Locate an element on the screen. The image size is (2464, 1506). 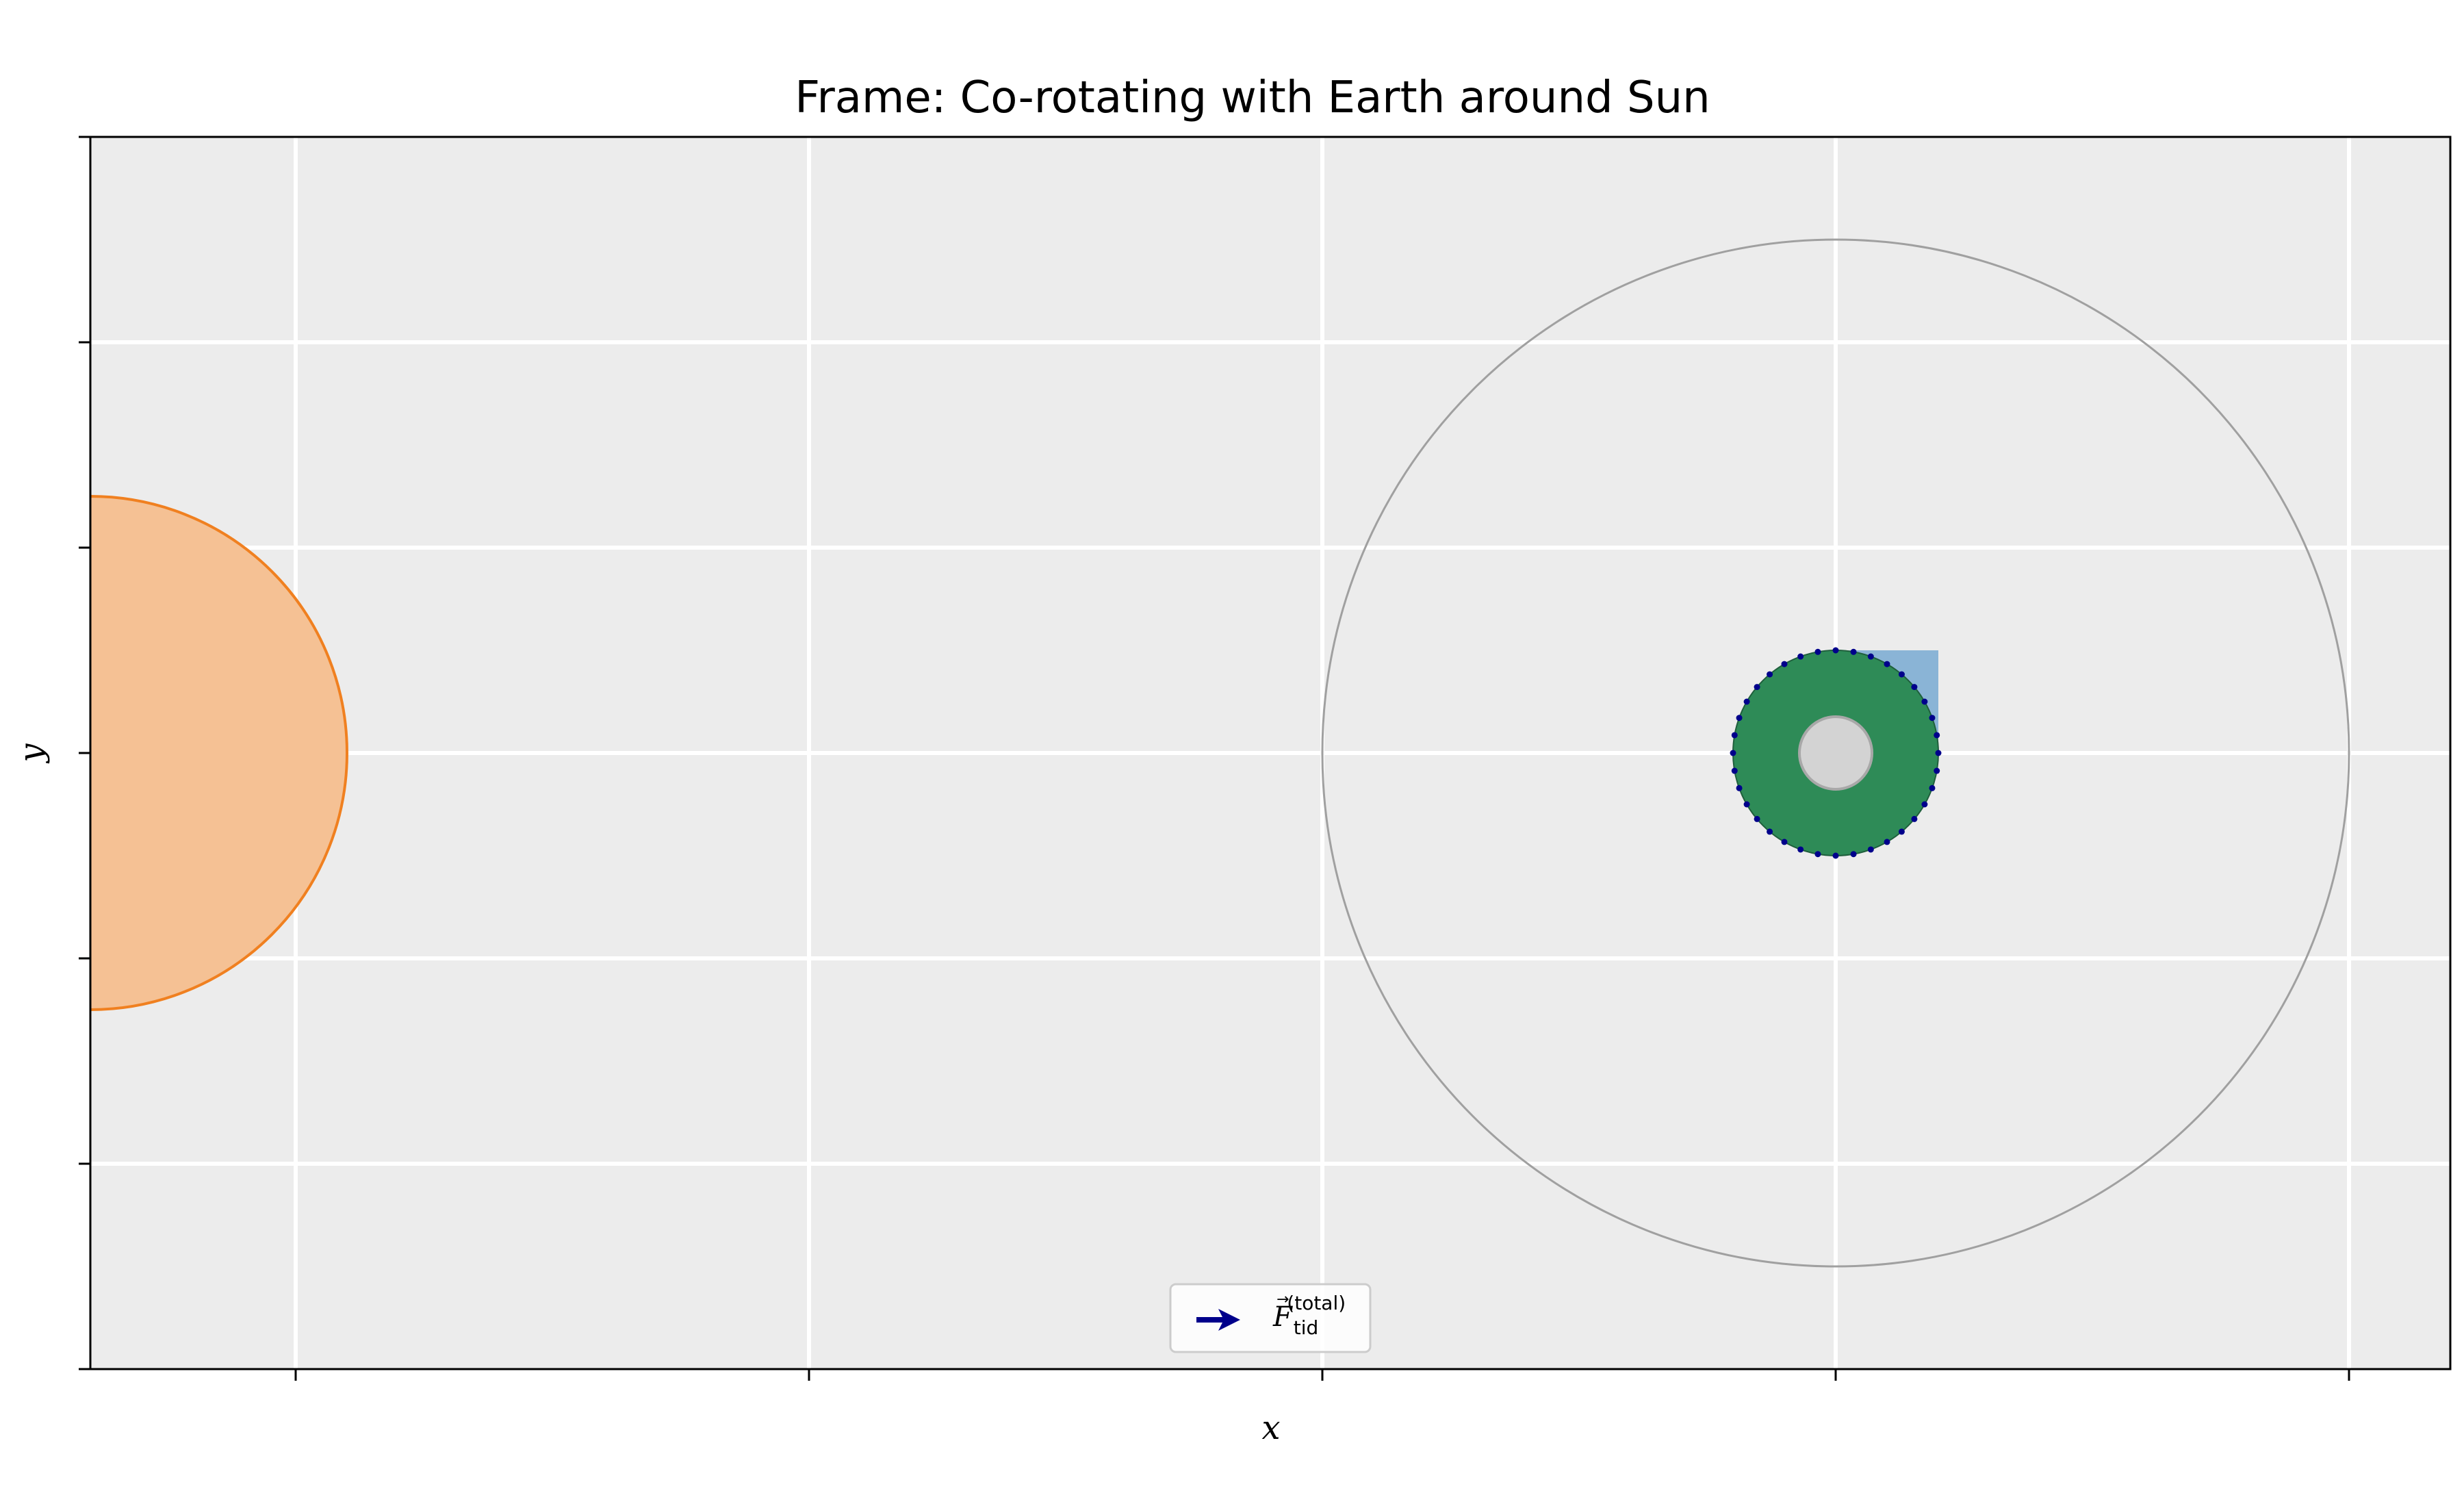
x-axis-label: x is located at coordinates (1270, 1428).